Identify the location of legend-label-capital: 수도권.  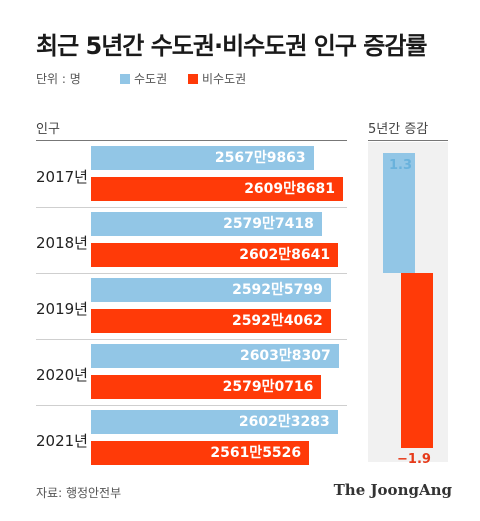
(151, 79).